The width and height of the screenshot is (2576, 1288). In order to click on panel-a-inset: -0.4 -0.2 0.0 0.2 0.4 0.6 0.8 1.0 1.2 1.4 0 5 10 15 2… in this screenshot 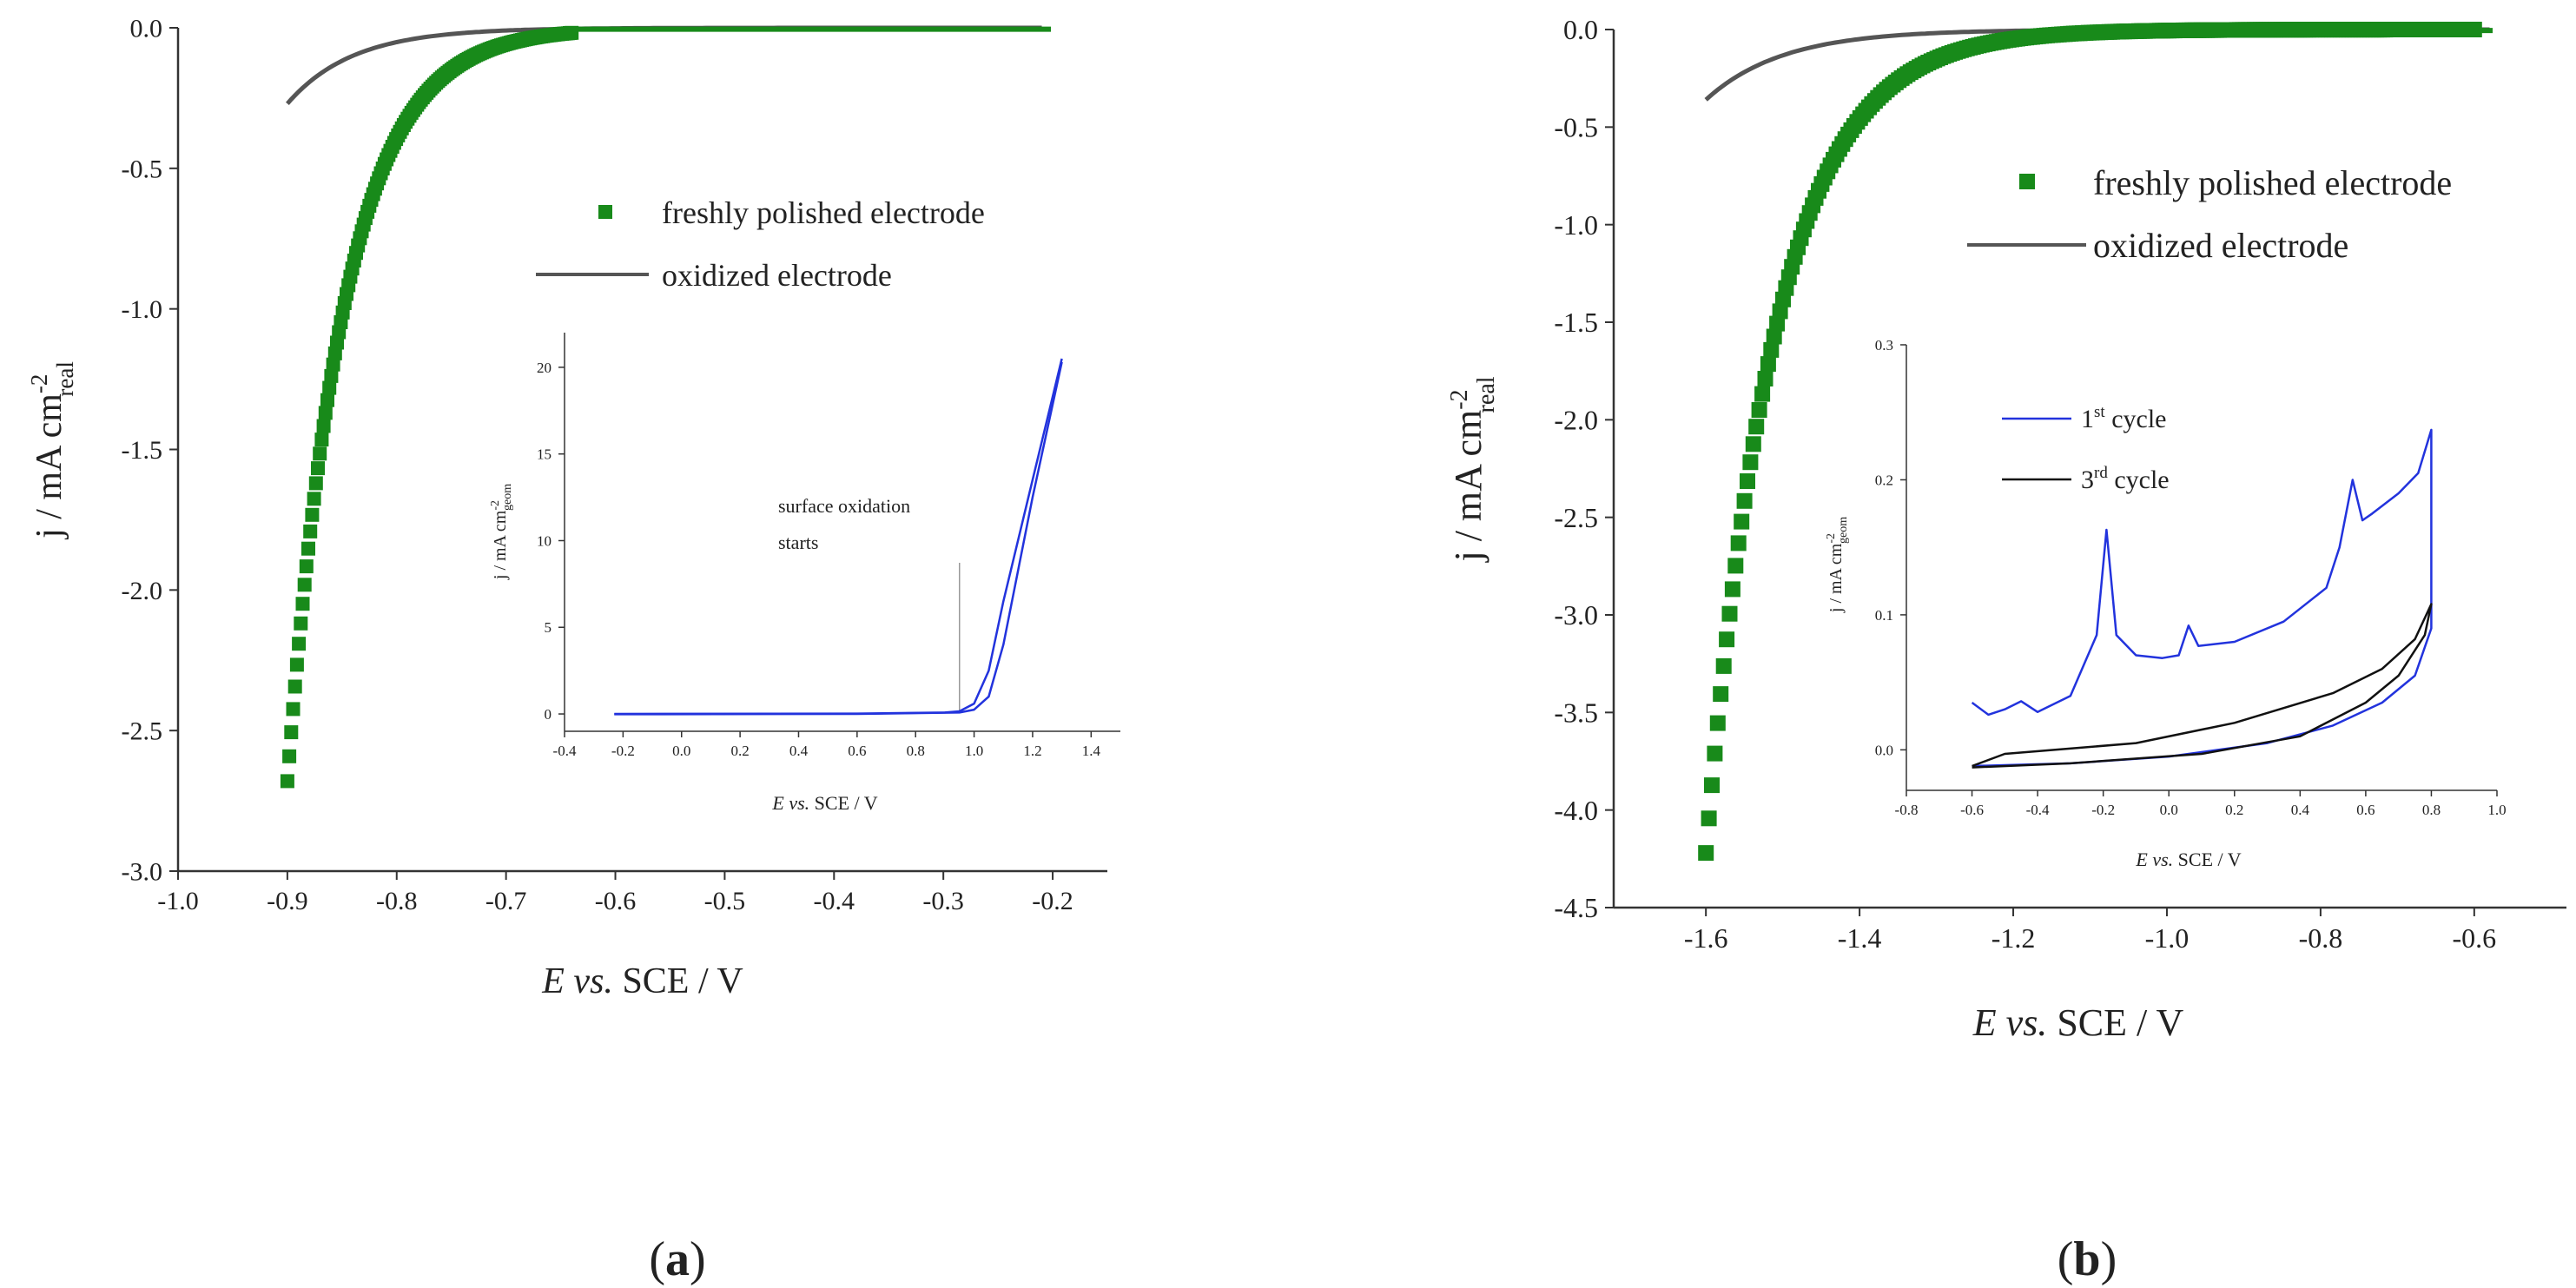, I will do `click(805, 573)`.